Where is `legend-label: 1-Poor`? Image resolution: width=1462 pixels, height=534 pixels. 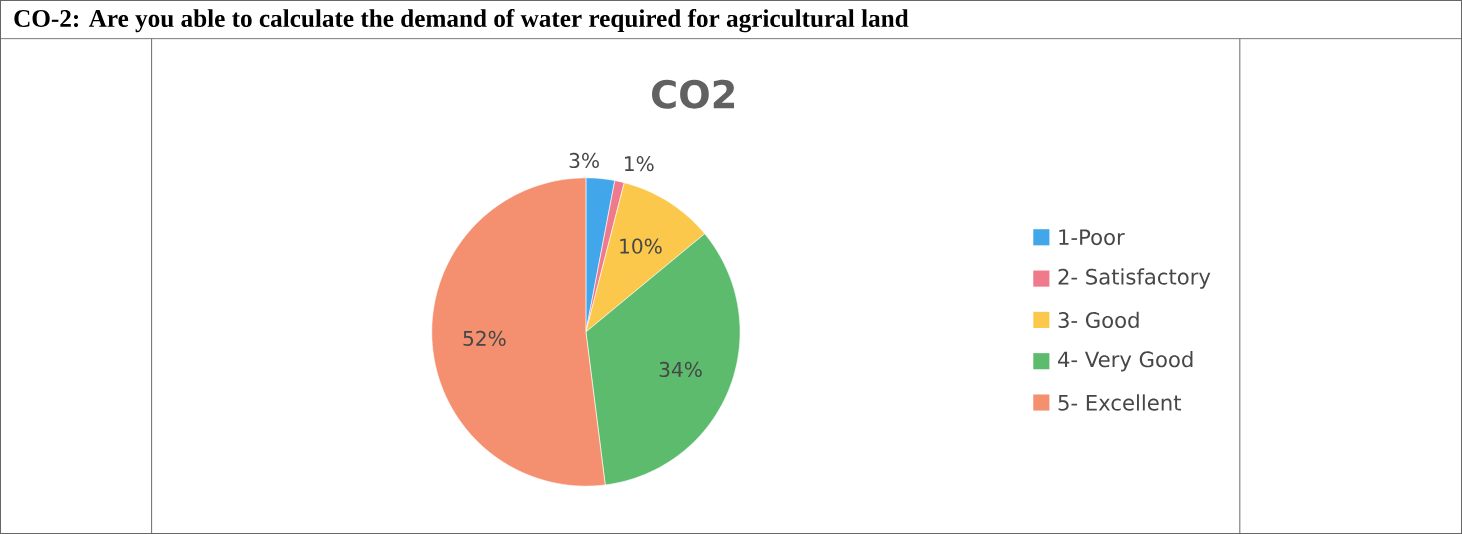
legend-label: 1-Poor is located at coordinates (1092, 237).